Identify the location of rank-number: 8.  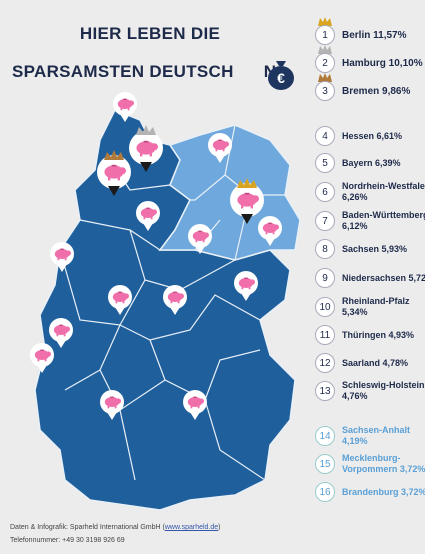
(325, 249).